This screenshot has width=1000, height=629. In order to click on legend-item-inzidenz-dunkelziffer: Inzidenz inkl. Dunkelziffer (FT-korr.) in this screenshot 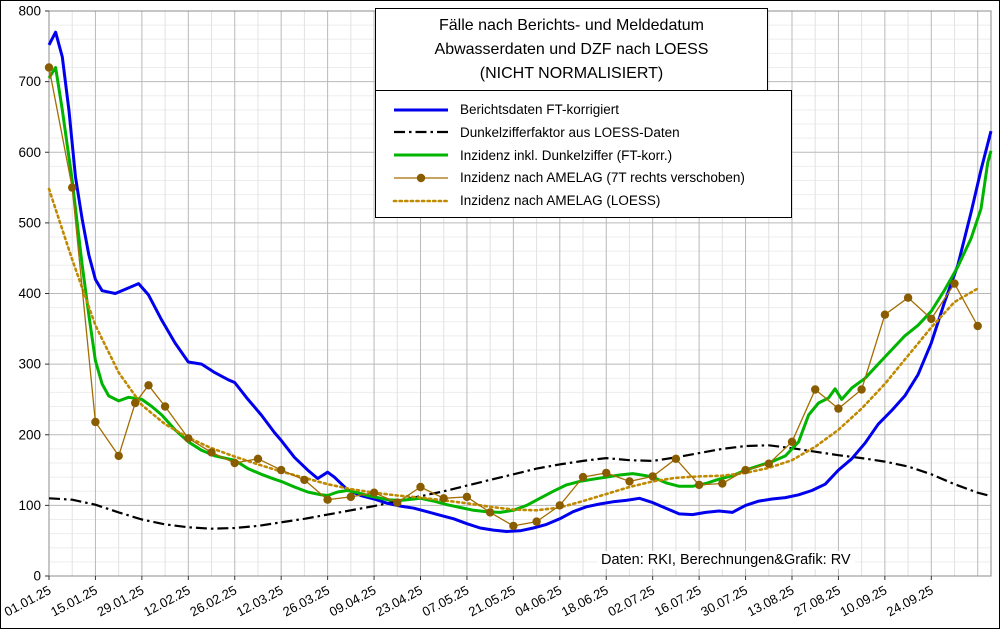, I will do `click(587, 155)`.